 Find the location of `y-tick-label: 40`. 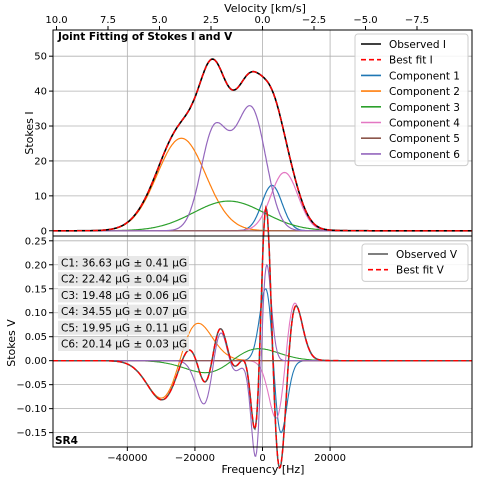

y-tick-label: 40 is located at coordinates (40, 92).